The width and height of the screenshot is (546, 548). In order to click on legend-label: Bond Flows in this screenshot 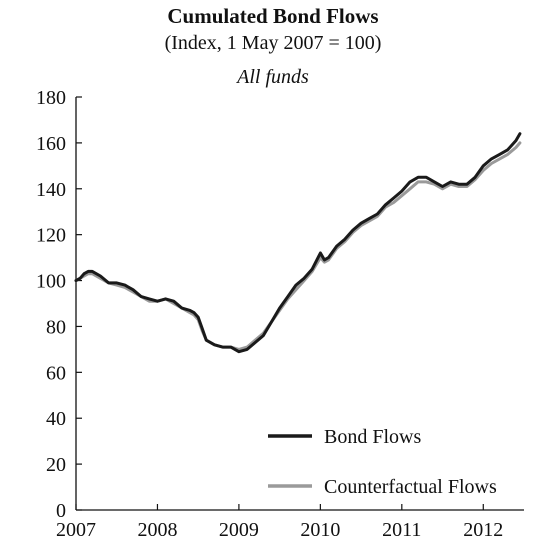, I will do `click(372, 437)`.